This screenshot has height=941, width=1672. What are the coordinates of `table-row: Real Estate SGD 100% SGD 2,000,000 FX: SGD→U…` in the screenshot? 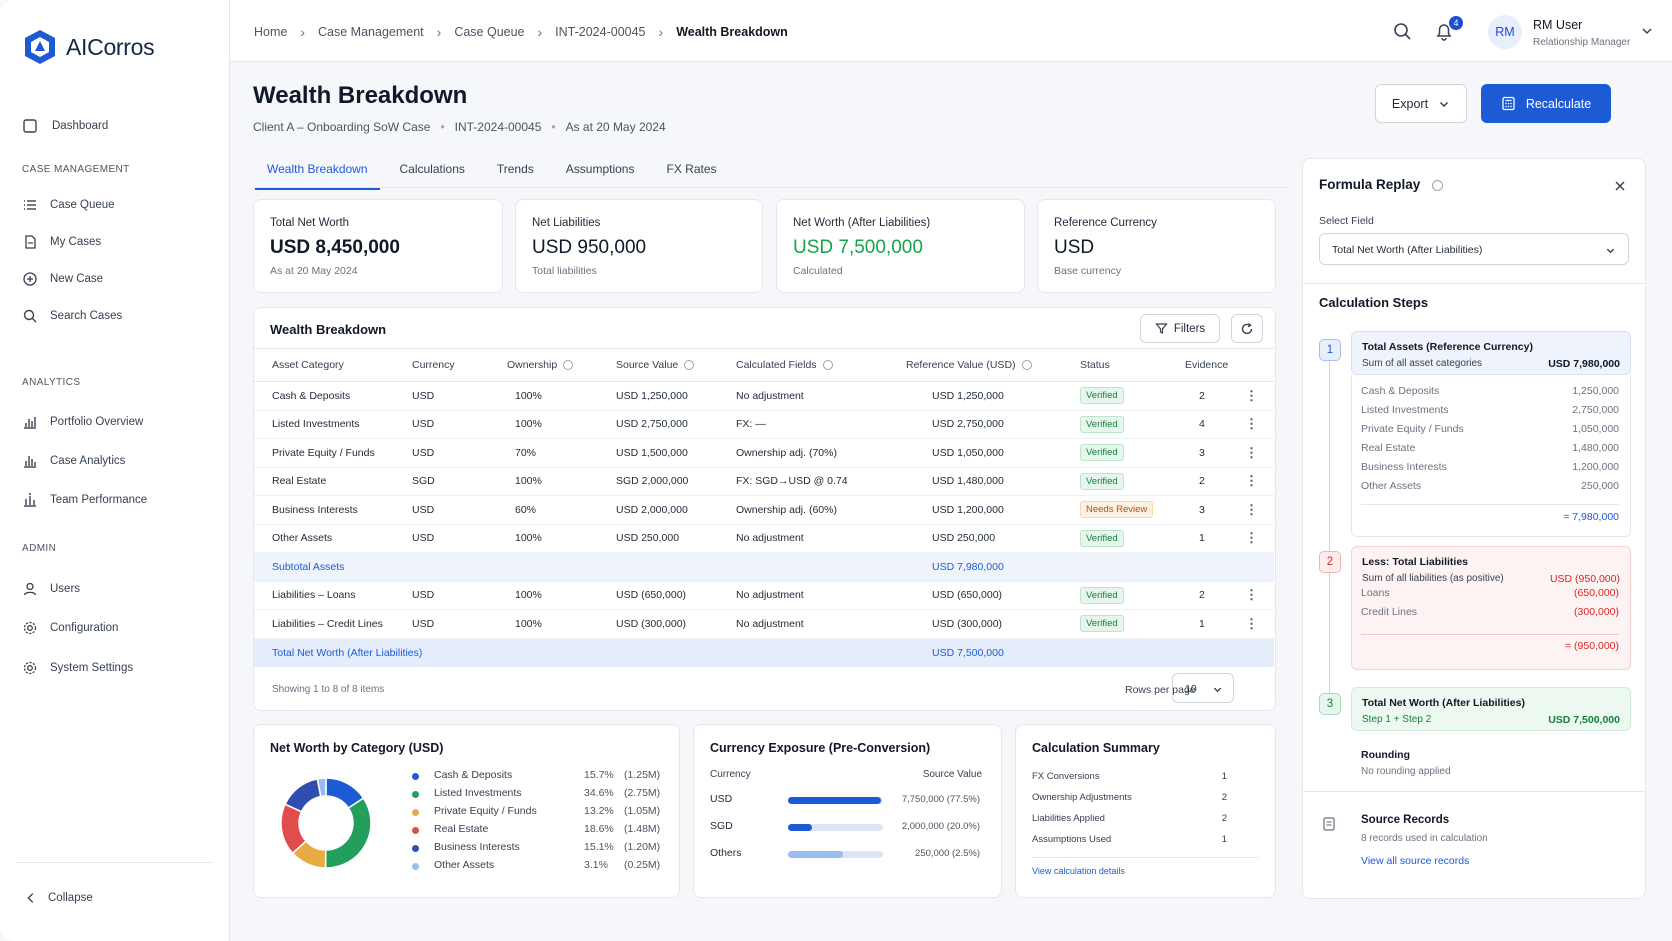 It's located at (764, 481).